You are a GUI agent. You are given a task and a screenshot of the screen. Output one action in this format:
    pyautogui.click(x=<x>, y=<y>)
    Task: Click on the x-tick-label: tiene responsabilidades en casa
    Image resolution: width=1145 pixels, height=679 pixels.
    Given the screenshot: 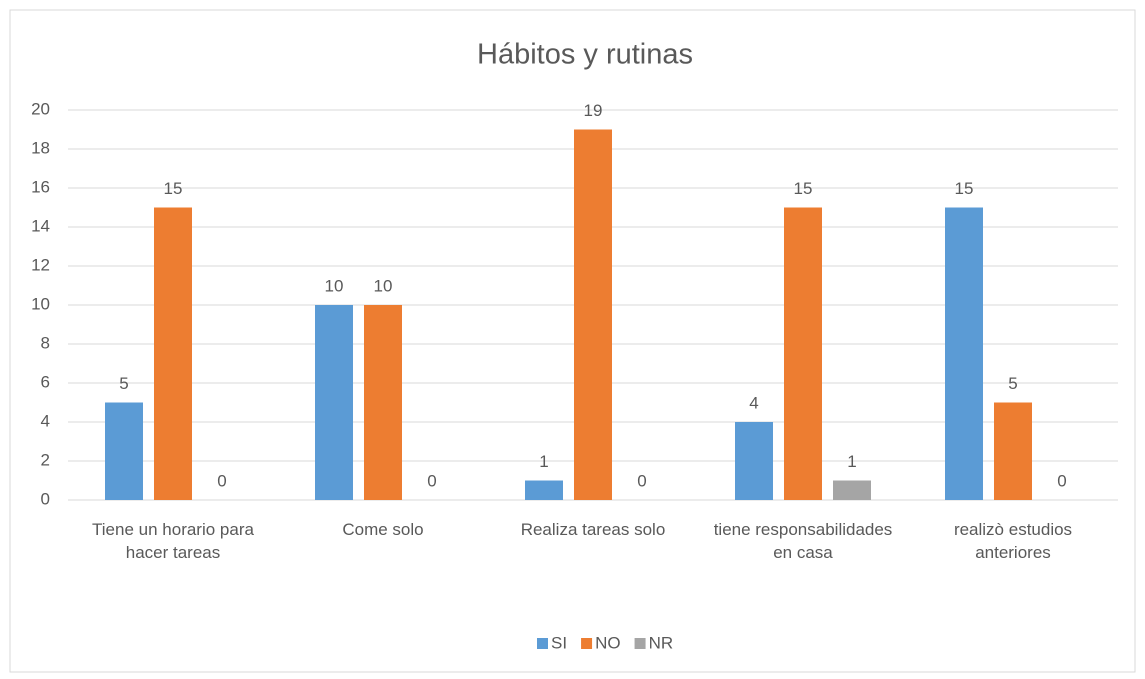 What is the action you would take?
    pyautogui.click(x=803, y=541)
    